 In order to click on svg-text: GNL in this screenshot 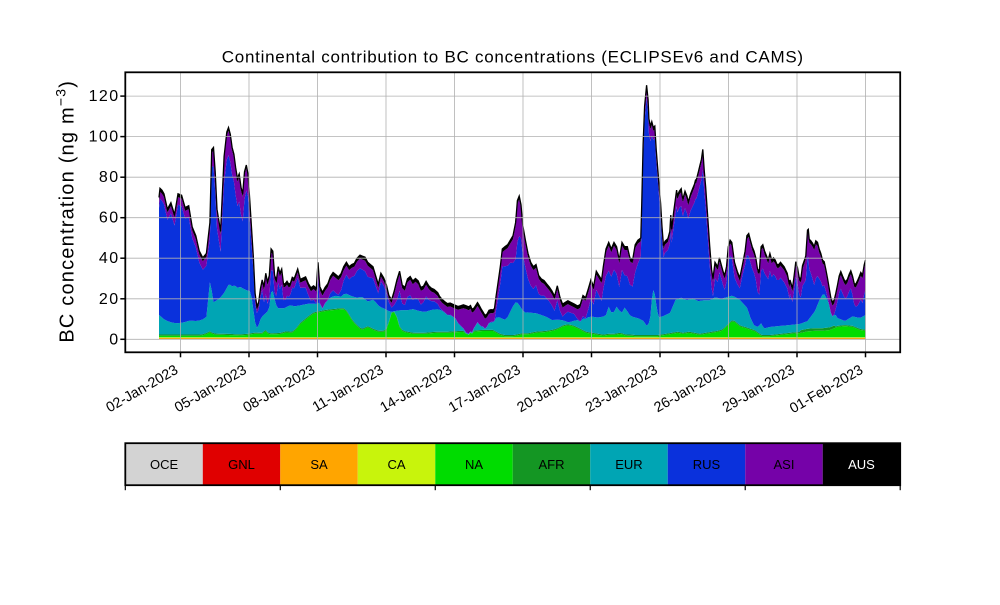, I will do `click(241, 464)`.